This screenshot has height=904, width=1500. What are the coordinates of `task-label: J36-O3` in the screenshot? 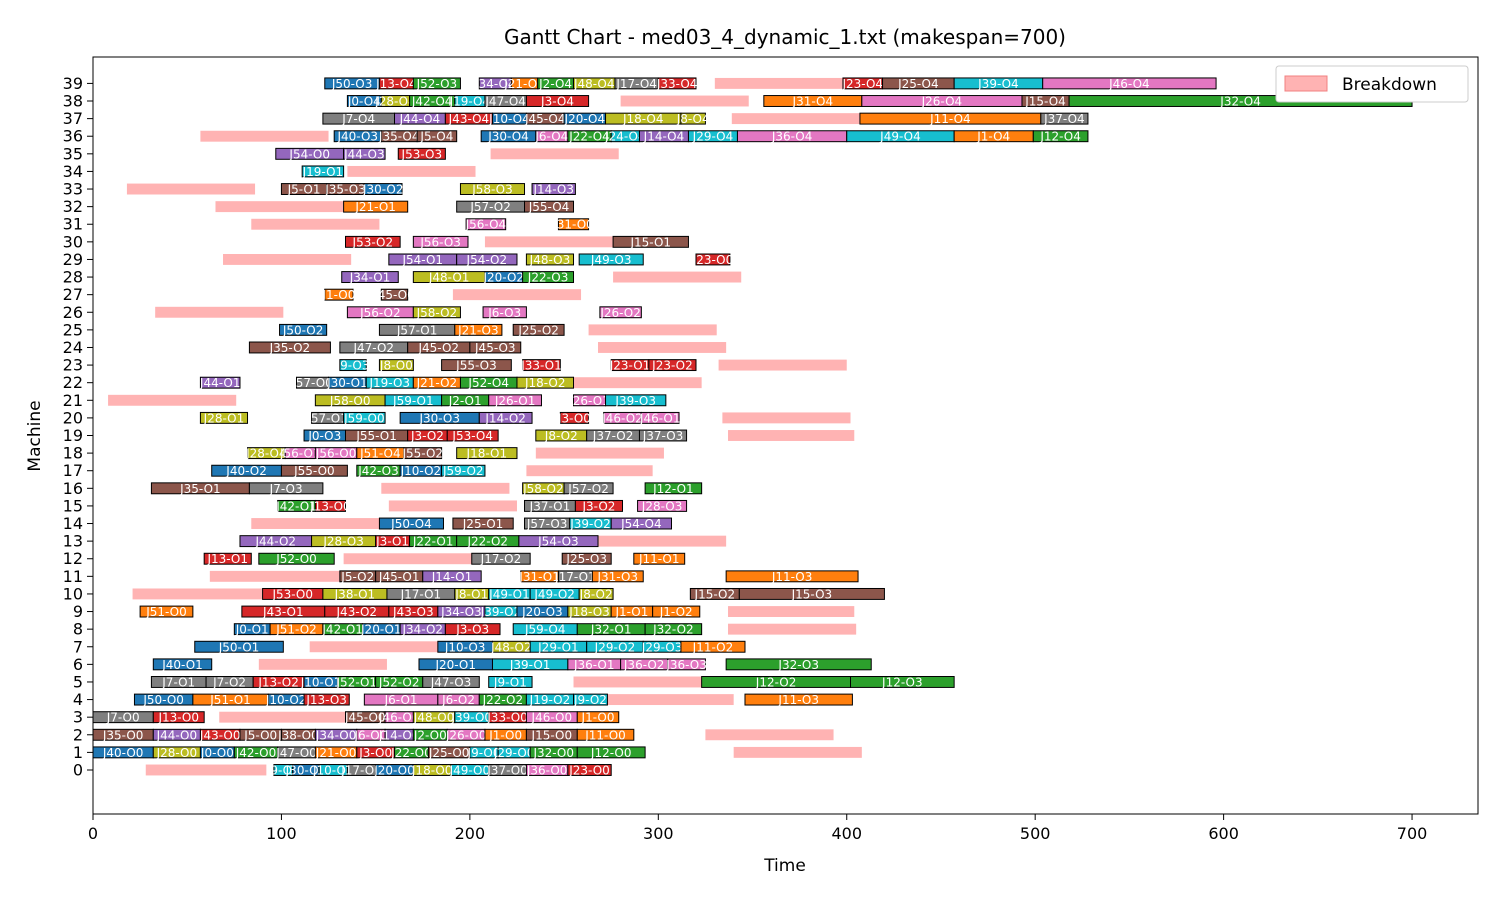 It's located at (686, 665).